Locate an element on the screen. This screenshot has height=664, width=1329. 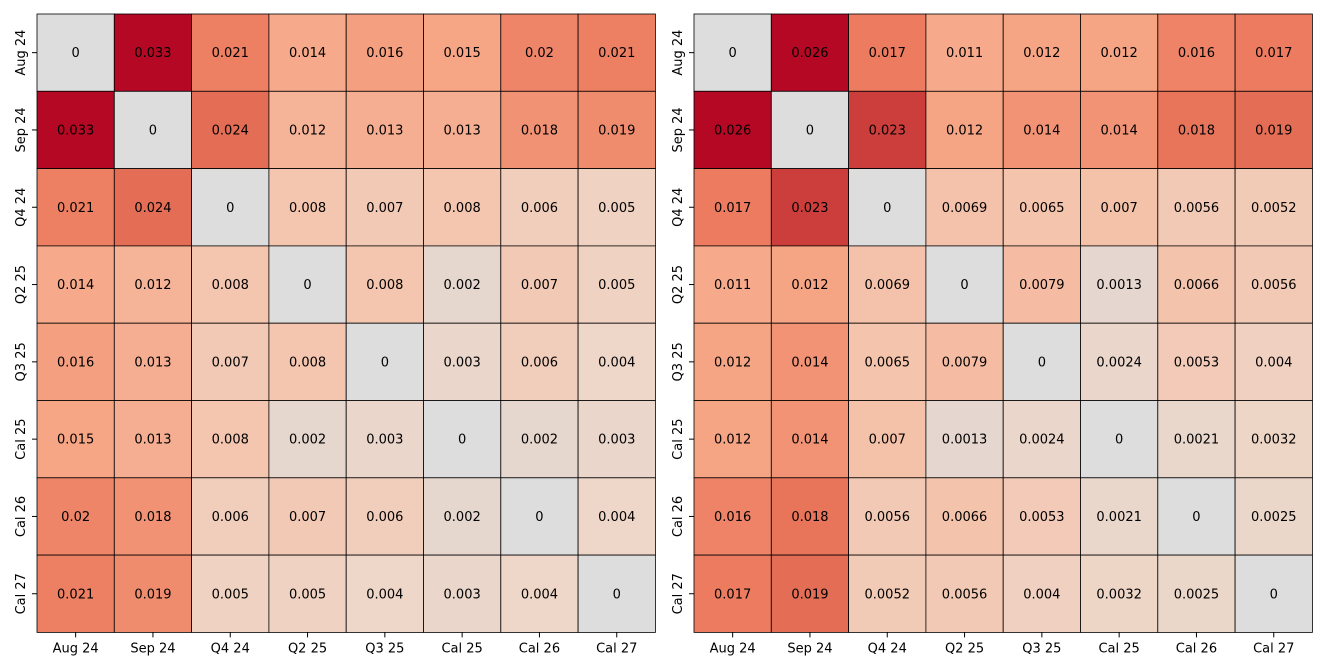
cell-value-label: 0.018 is located at coordinates (539, 130).